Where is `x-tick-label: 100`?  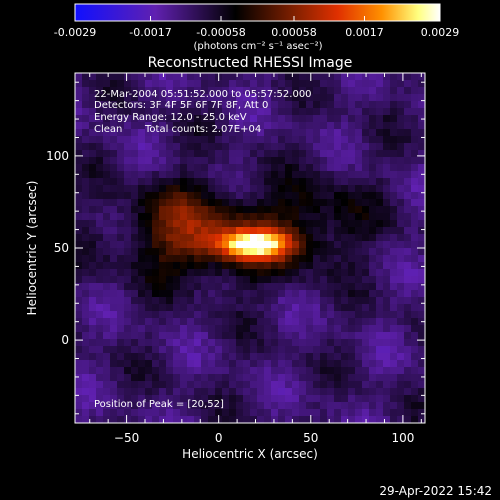
x-tick-label: 100 is located at coordinates (402, 438).